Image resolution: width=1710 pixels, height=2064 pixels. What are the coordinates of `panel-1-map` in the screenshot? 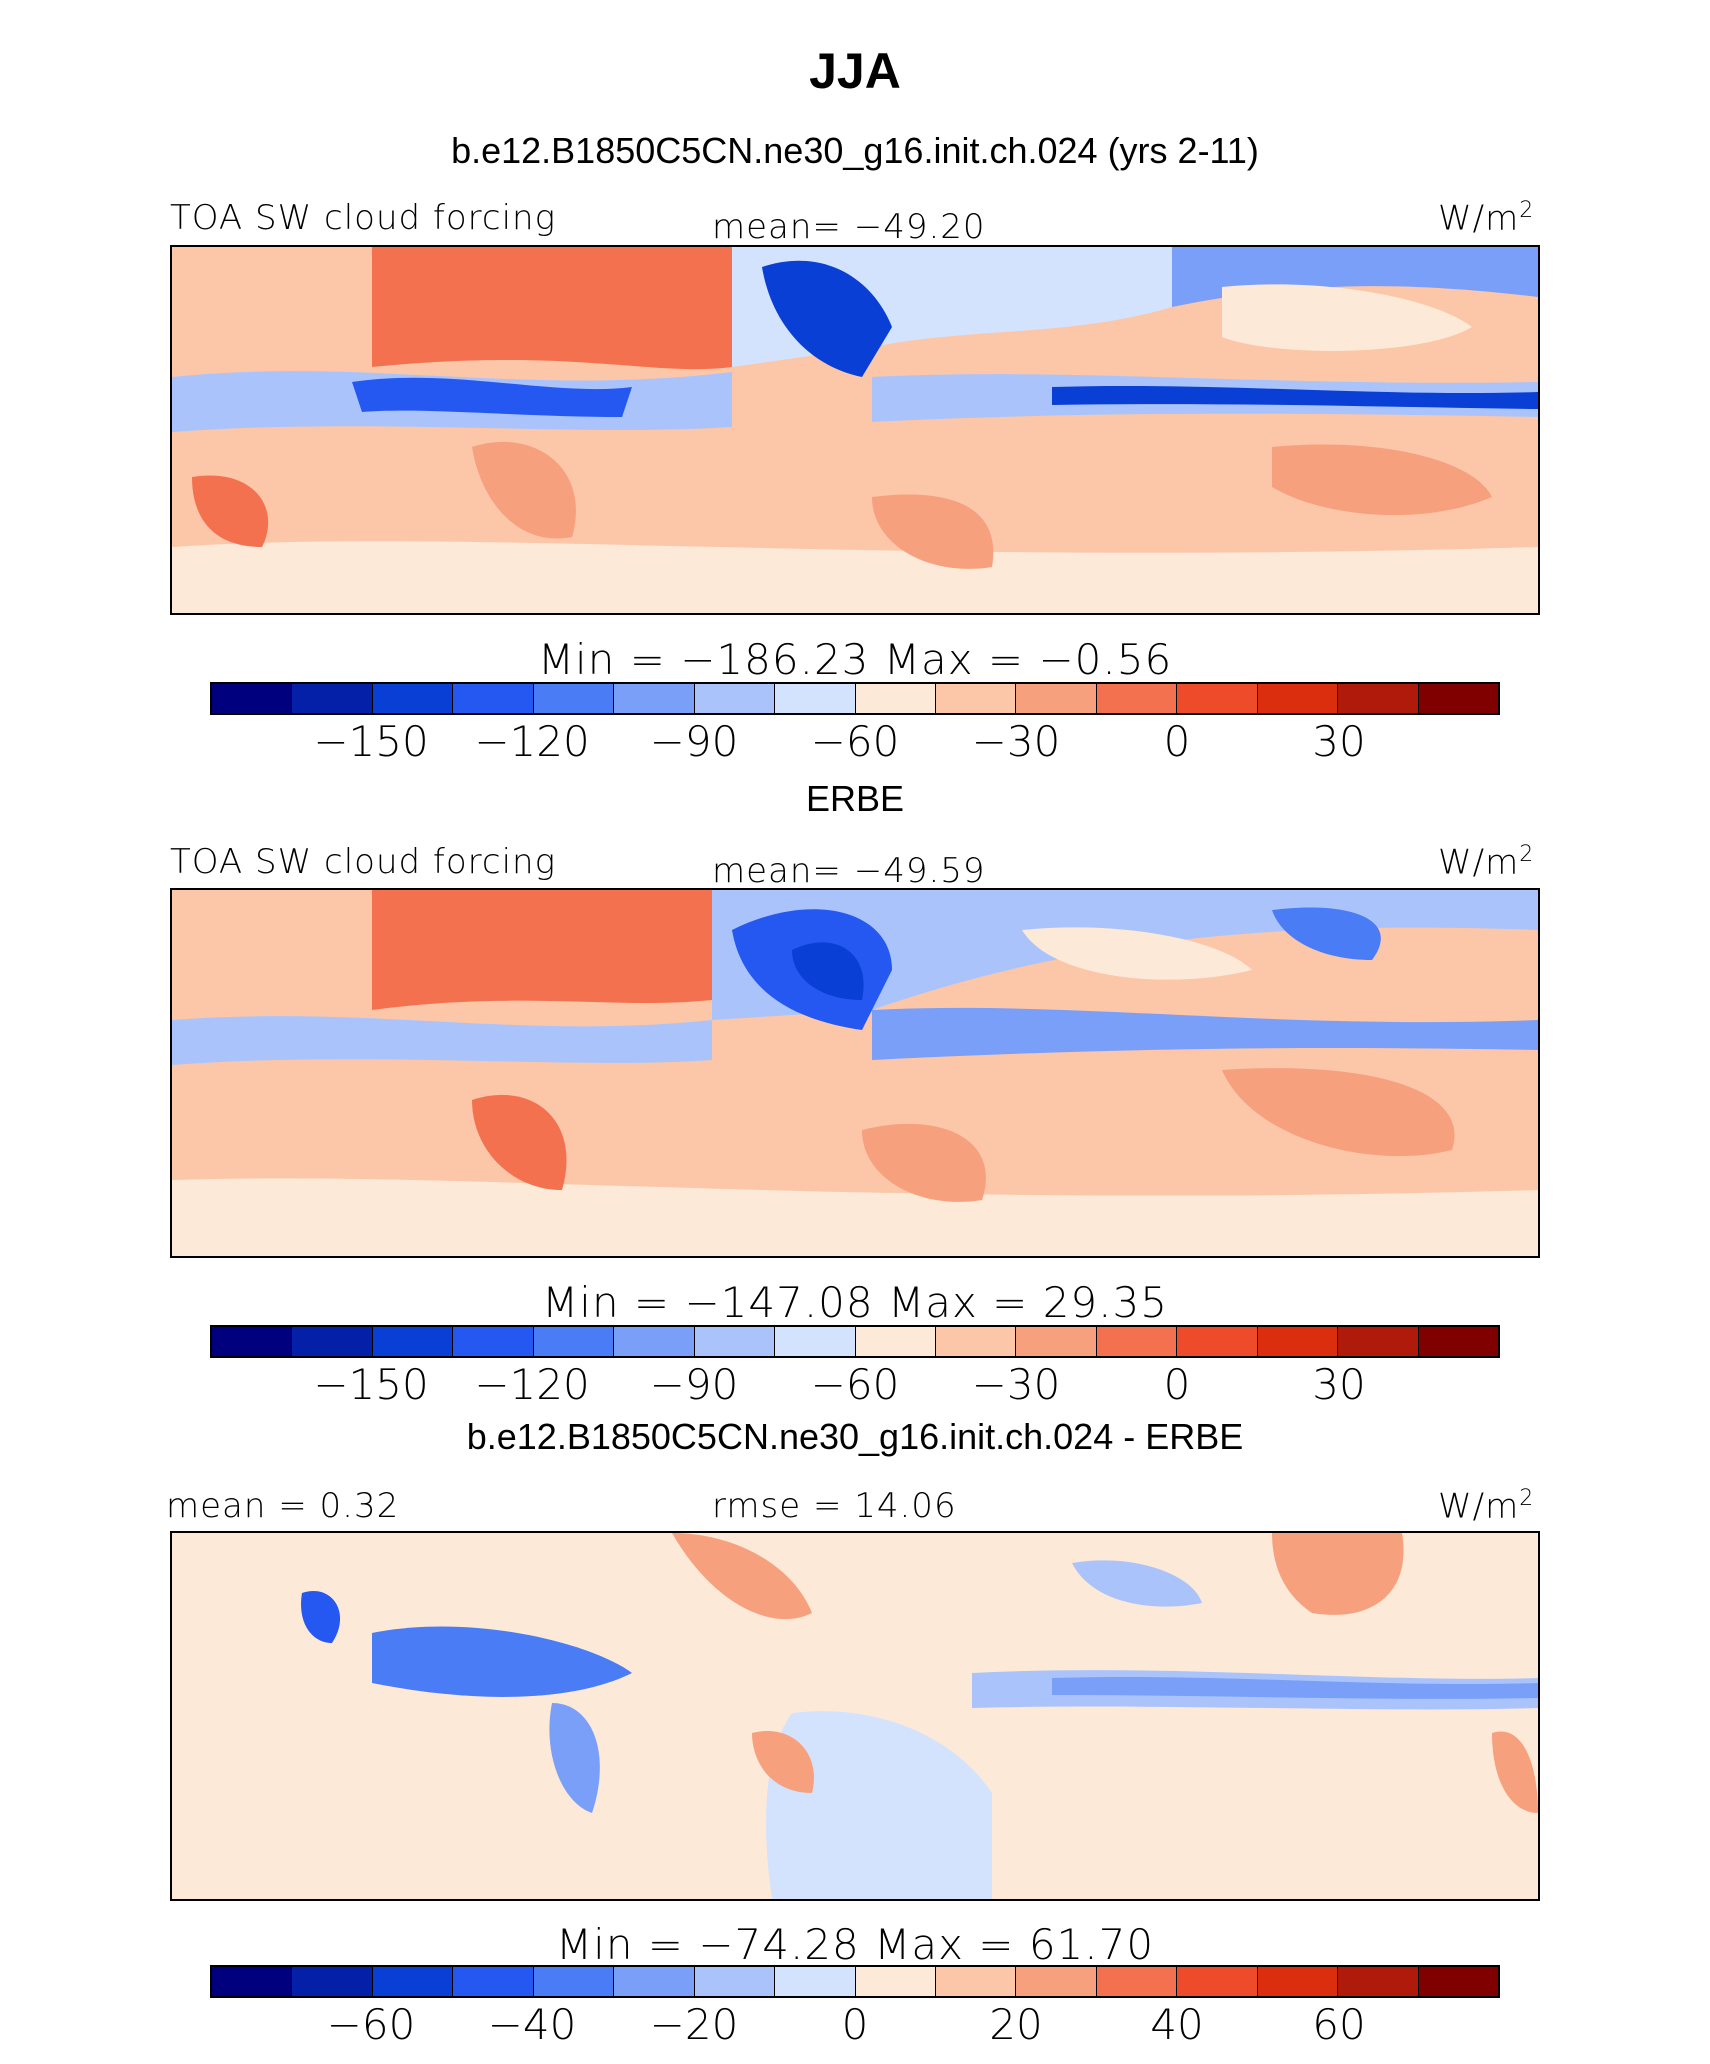 It's located at (855, 430).